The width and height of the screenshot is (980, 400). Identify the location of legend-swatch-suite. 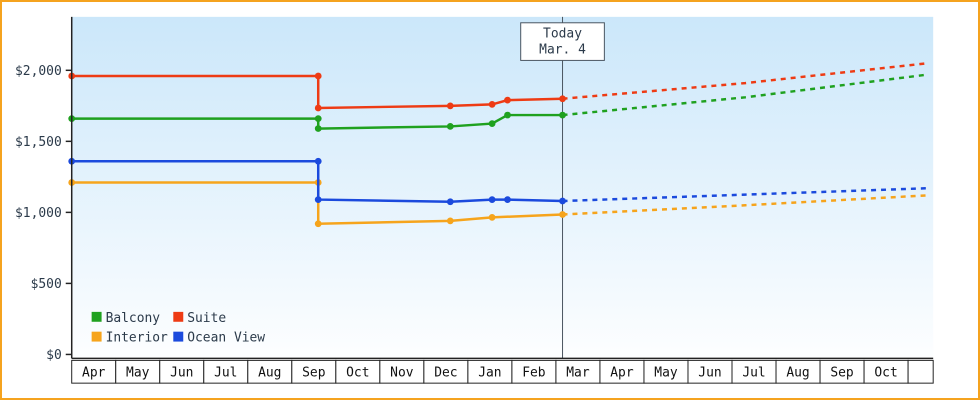
(178, 316).